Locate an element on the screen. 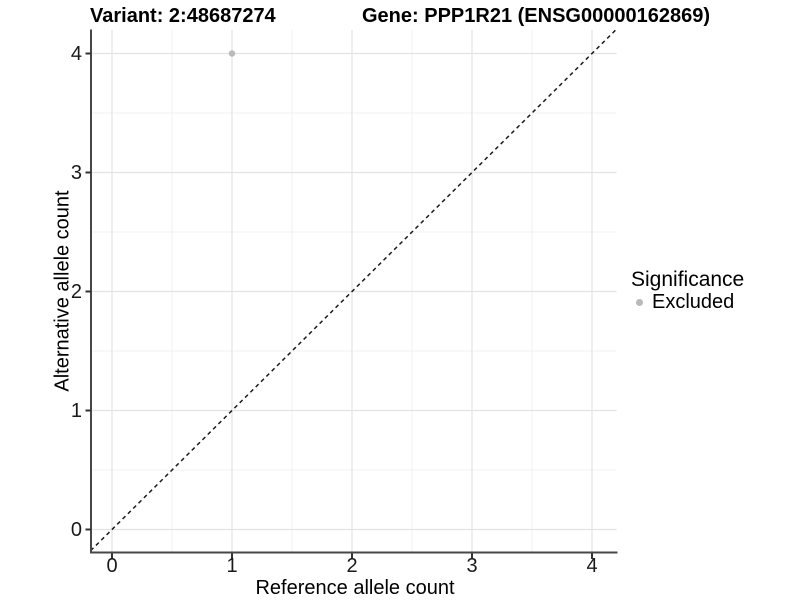 The image size is (800, 600). y-tick-label: 0 is located at coordinates (76, 529).